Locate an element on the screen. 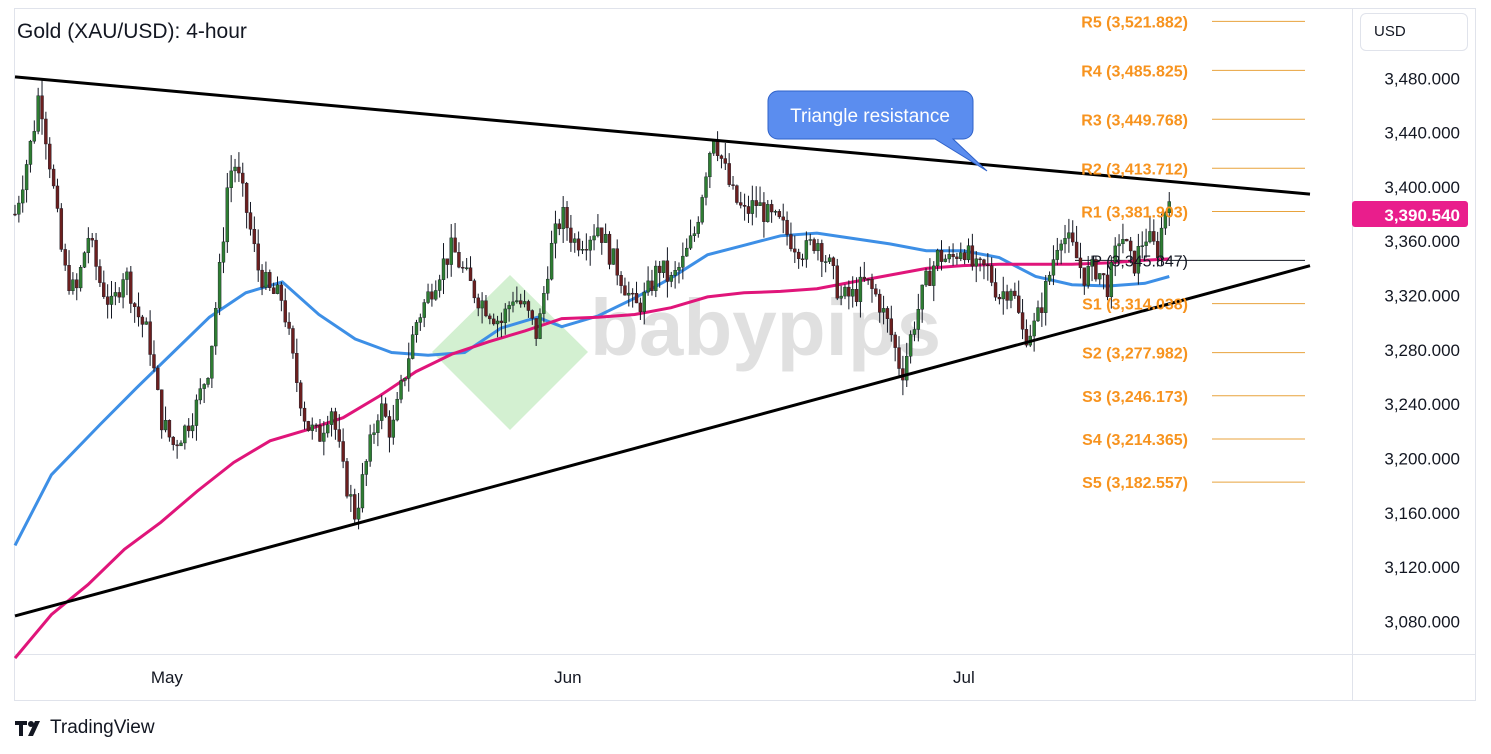 Image resolution: width=1491 pixels, height=754 pixels. currency-button: USD is located at coordinates (1414, 32).